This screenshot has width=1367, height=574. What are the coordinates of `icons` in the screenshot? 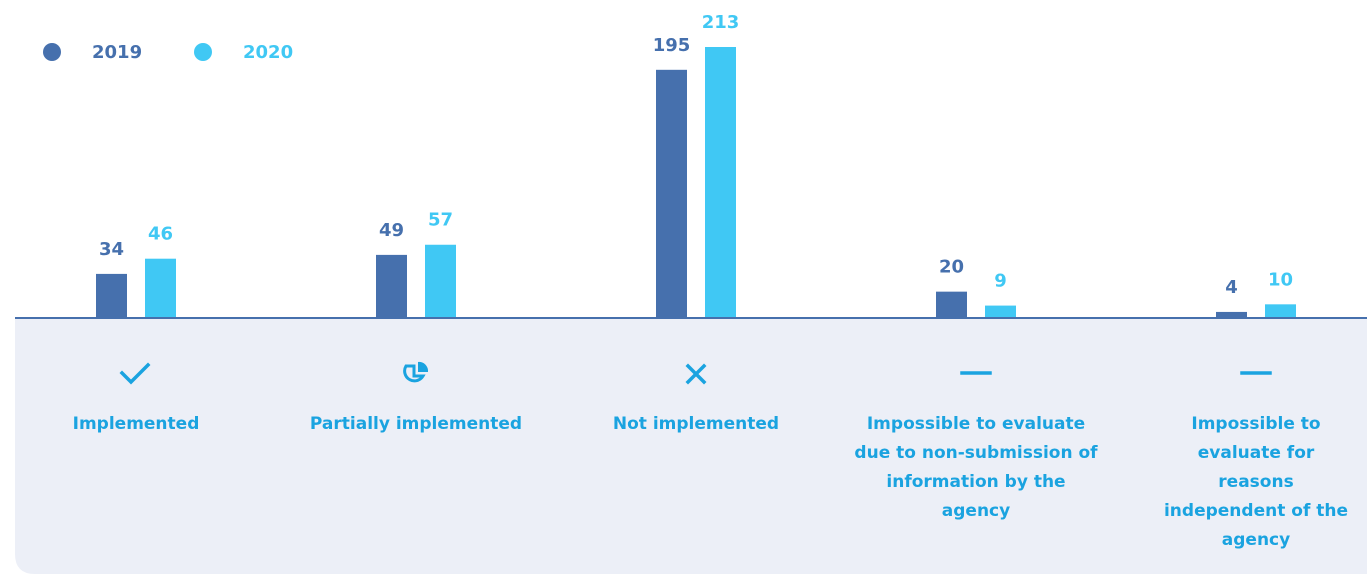 It's located at (695, 373).